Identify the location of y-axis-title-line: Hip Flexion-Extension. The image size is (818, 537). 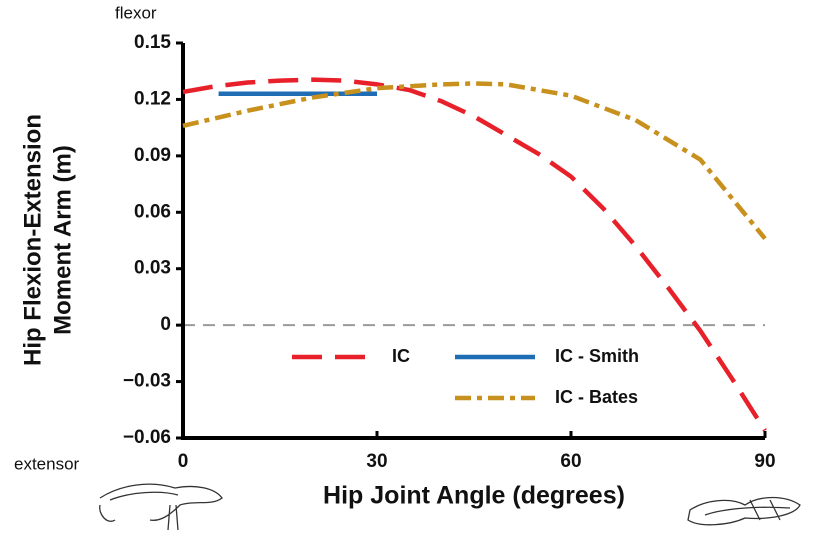
(32, 240).